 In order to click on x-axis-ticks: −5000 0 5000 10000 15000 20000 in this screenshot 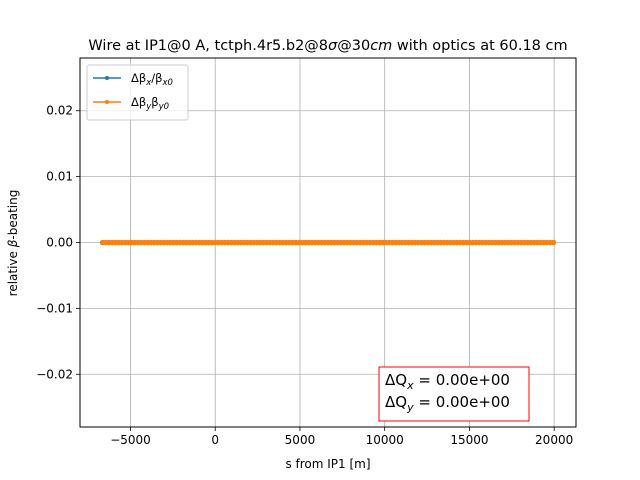, I will do `click(341, 437)`.